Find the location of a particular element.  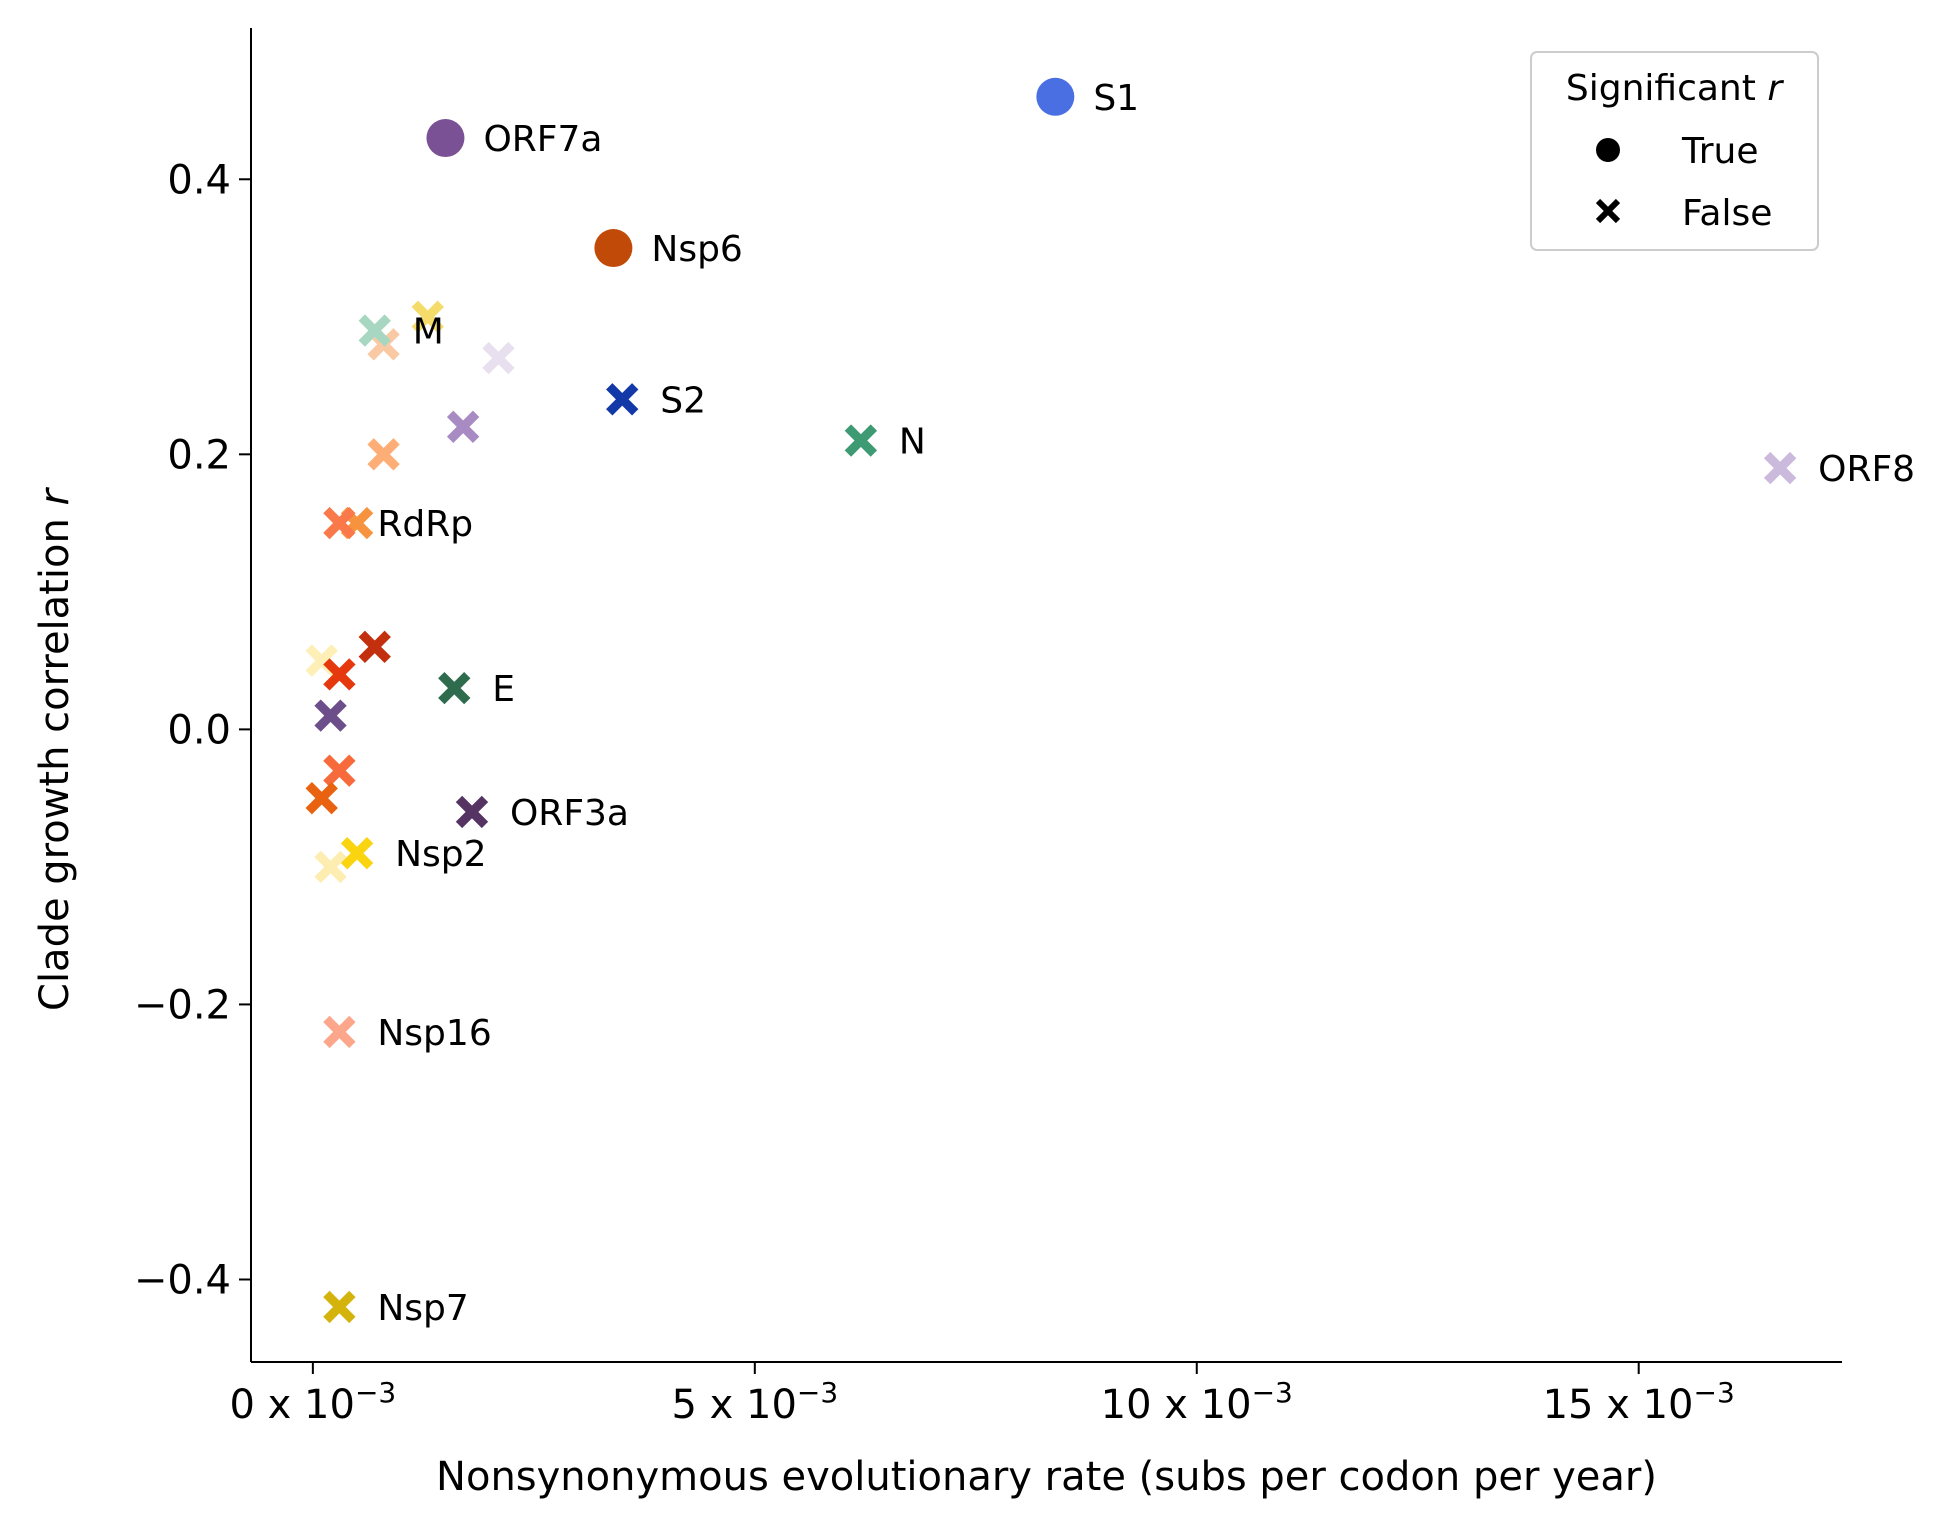

y-axis-title-main: Clade growth correlation is located at coordinates (55, 758).